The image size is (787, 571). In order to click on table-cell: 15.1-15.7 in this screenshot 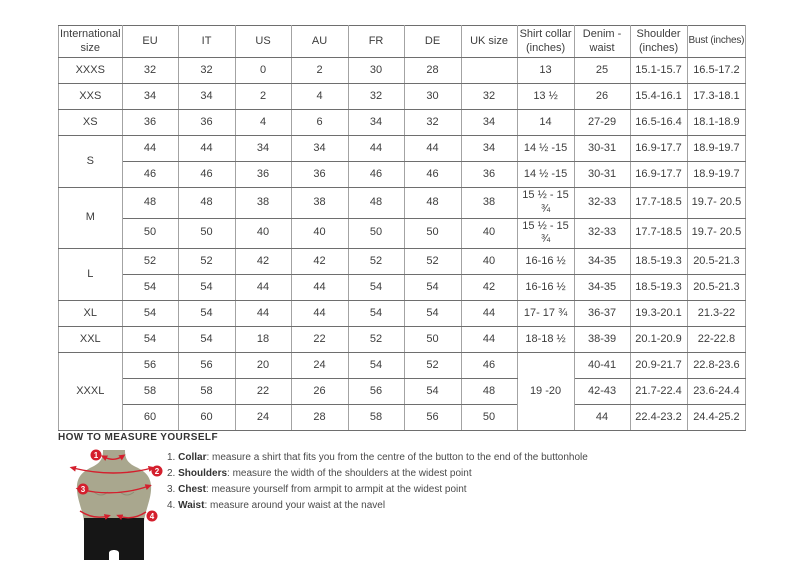, I will do `click(658, 70)`.